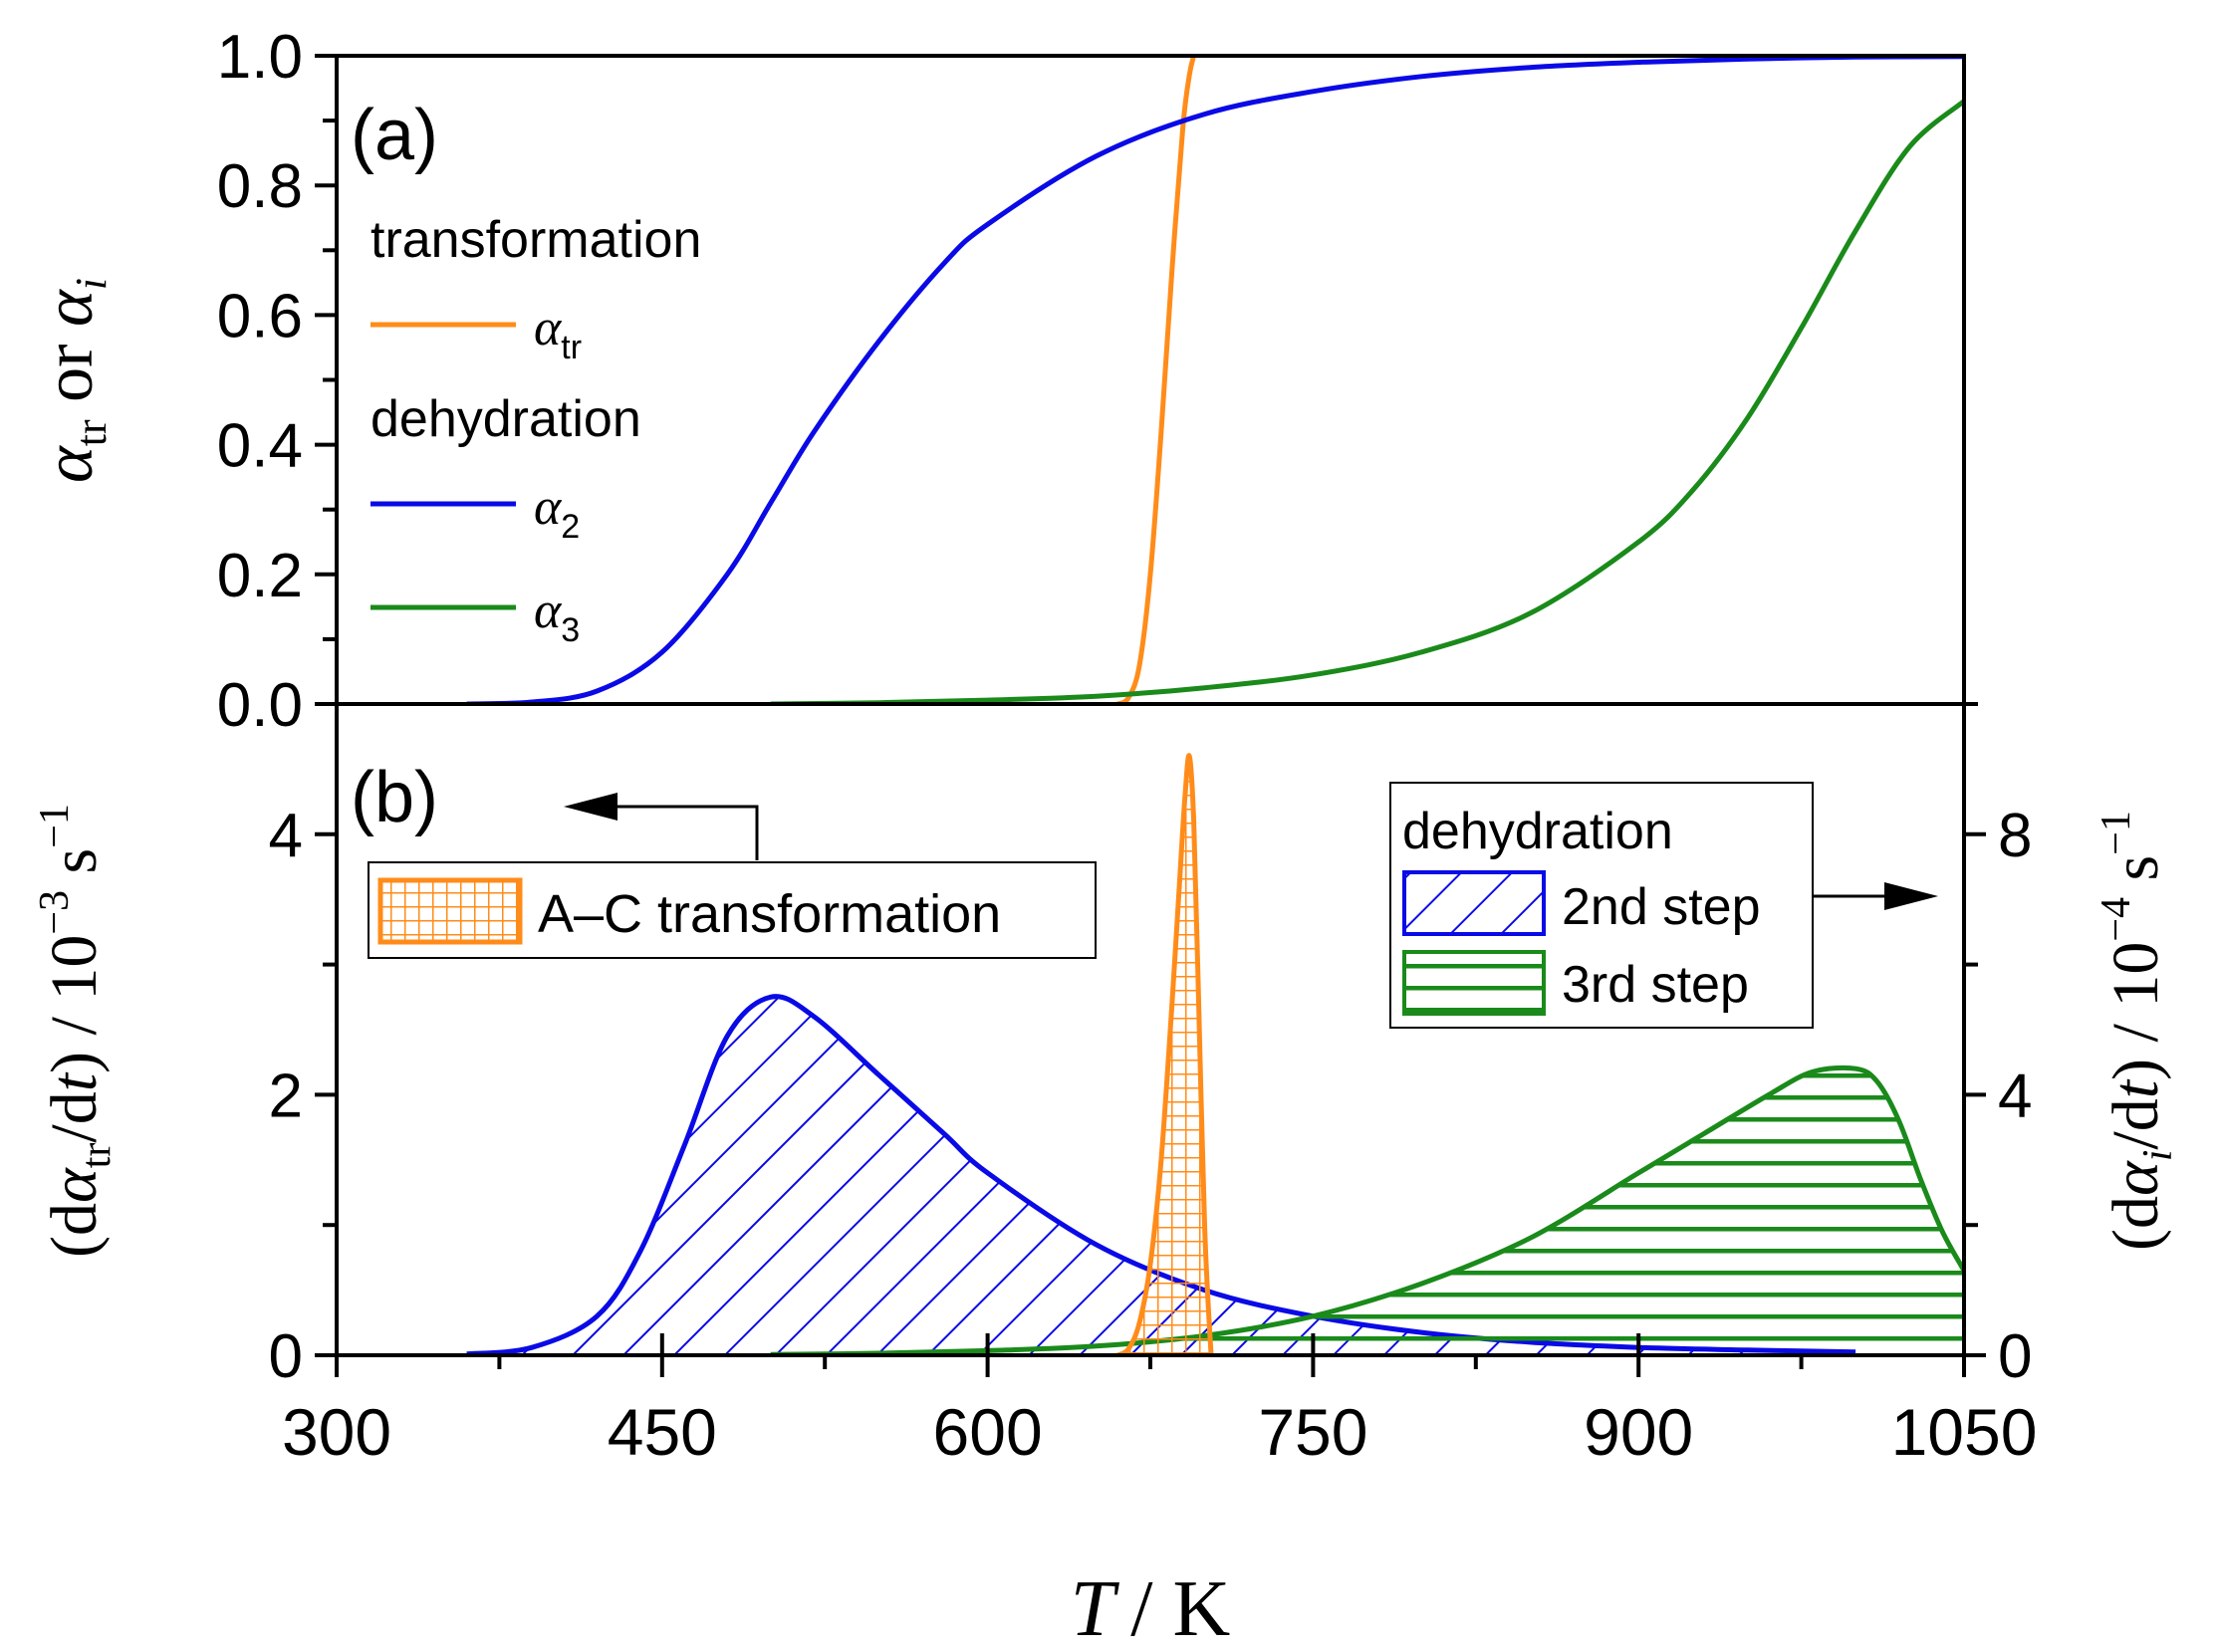 Image resolution: width=2221 pixels, height=1652 pixels. I want to click on panel-b-right-tick-label: 4, so click(2015, 1096).